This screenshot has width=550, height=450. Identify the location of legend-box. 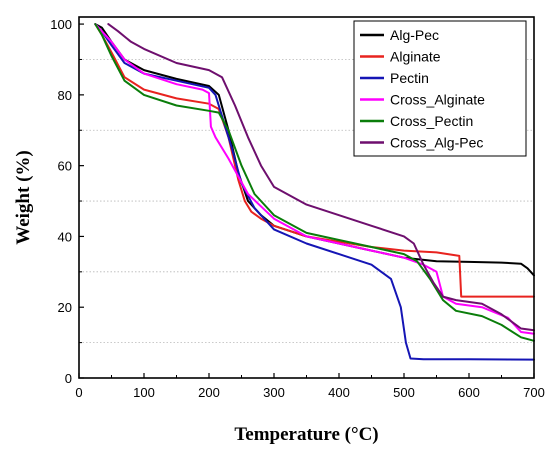
(440, 88).